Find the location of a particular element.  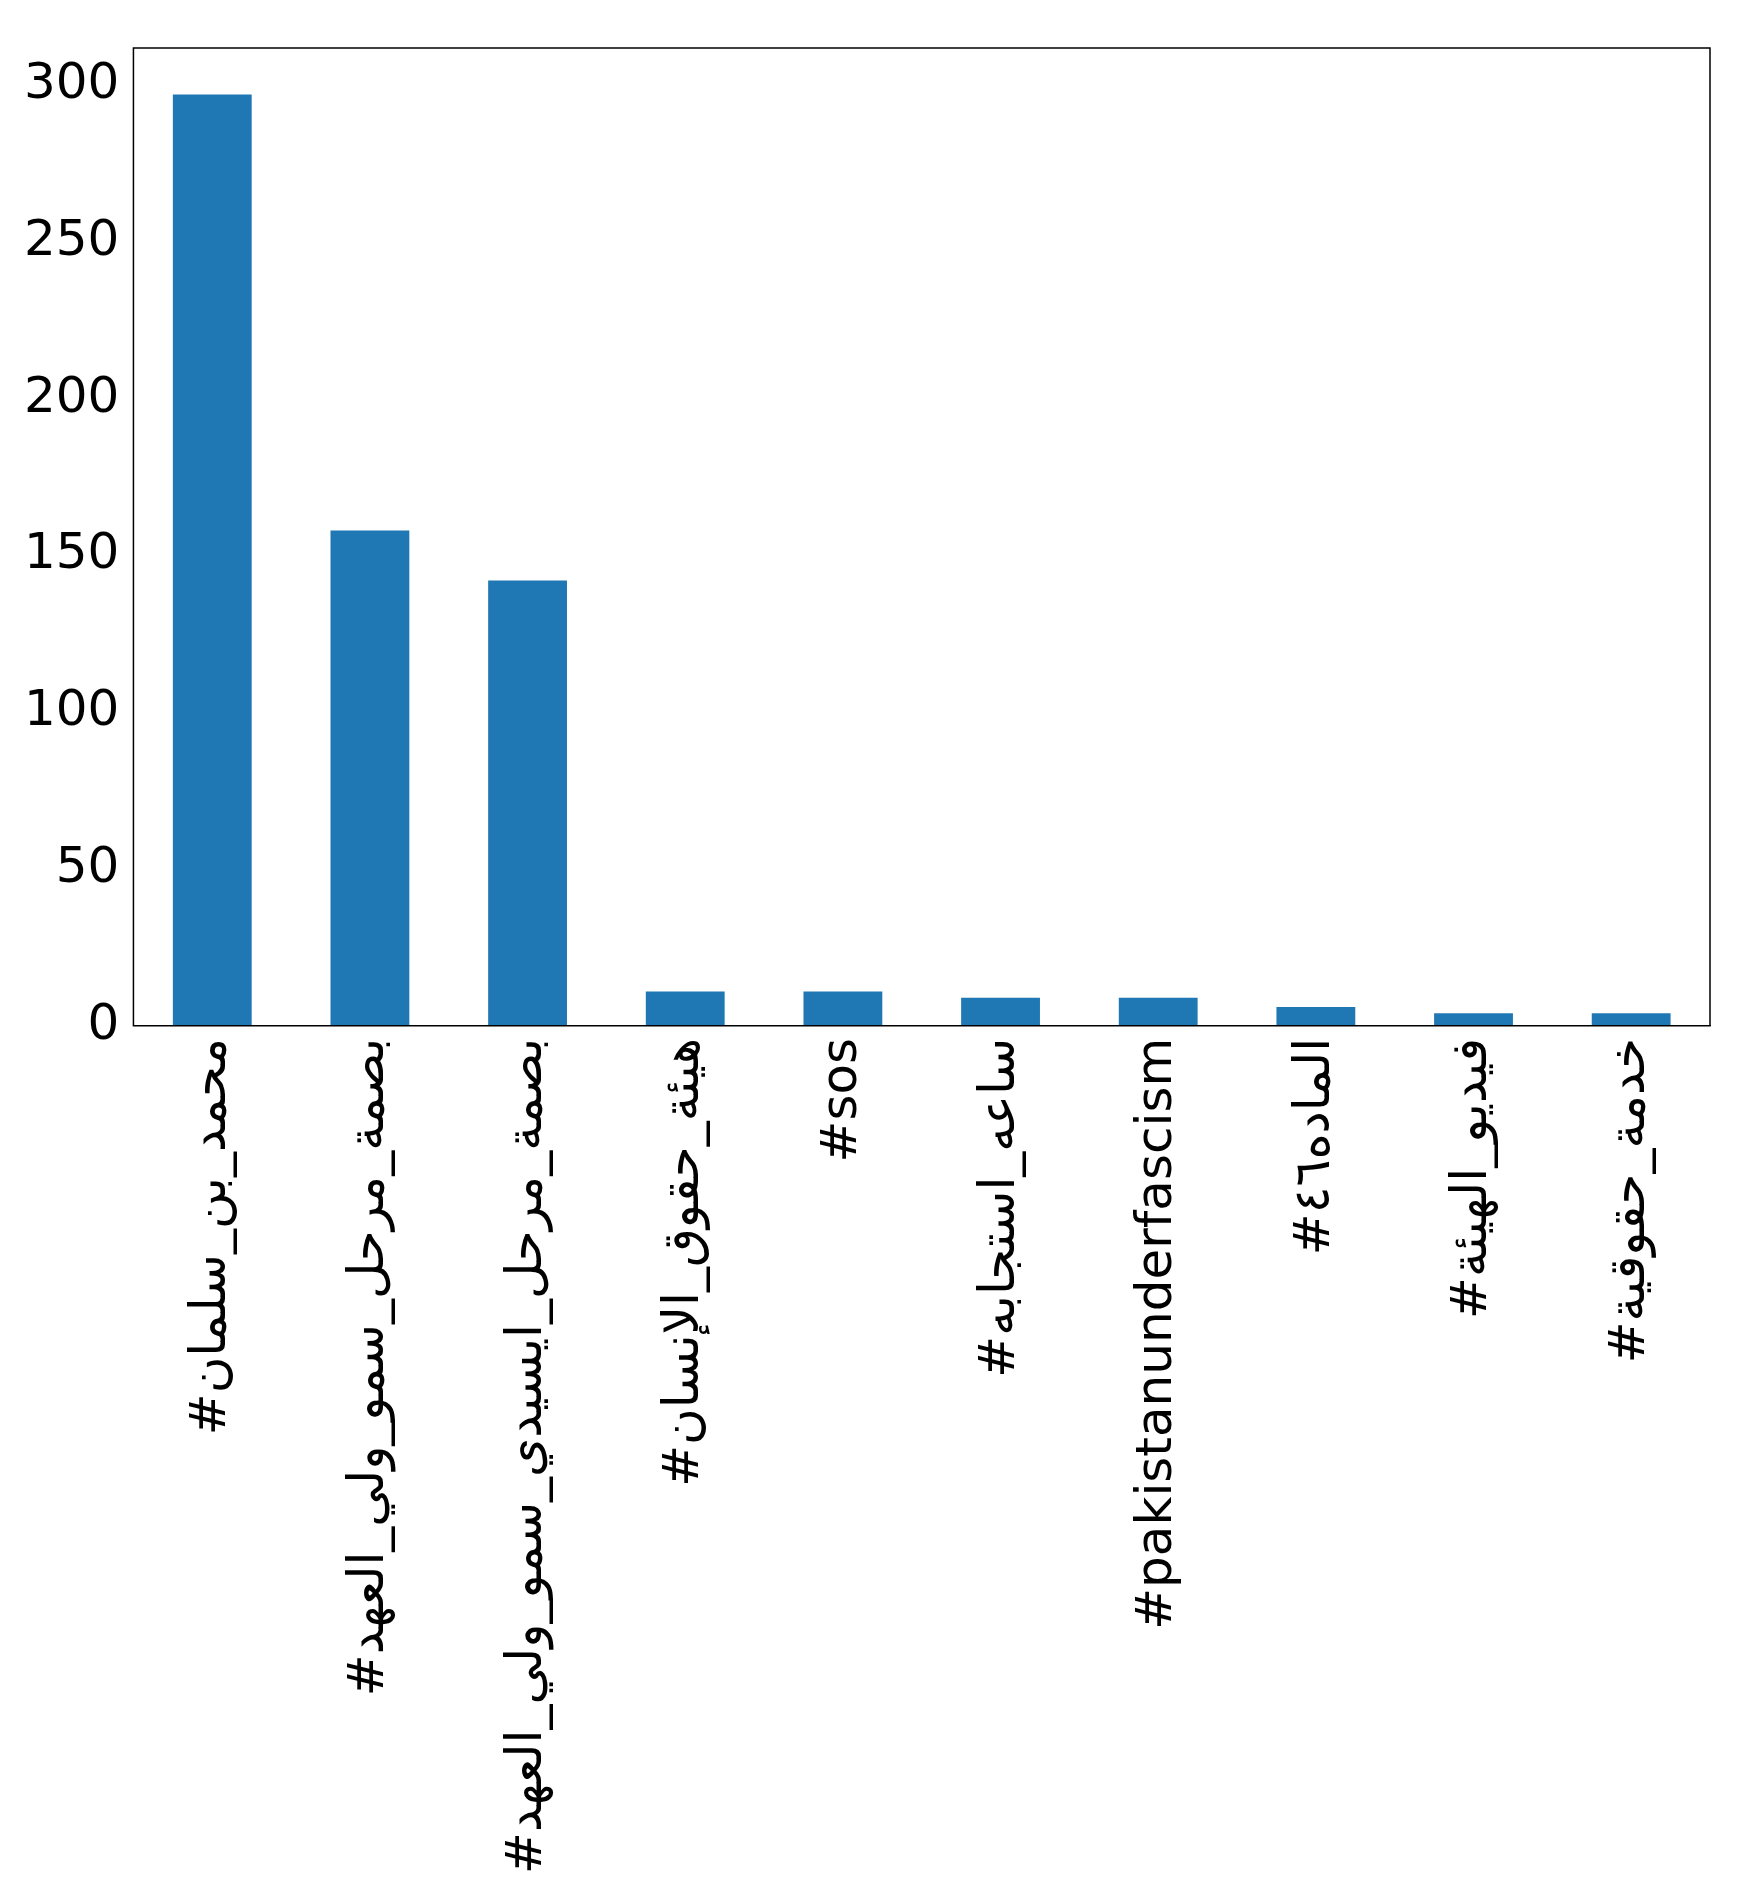

x-tick-label: #بصمة_مرحل_سمو_ولي_العهد is located at coordinates (366, 1367).